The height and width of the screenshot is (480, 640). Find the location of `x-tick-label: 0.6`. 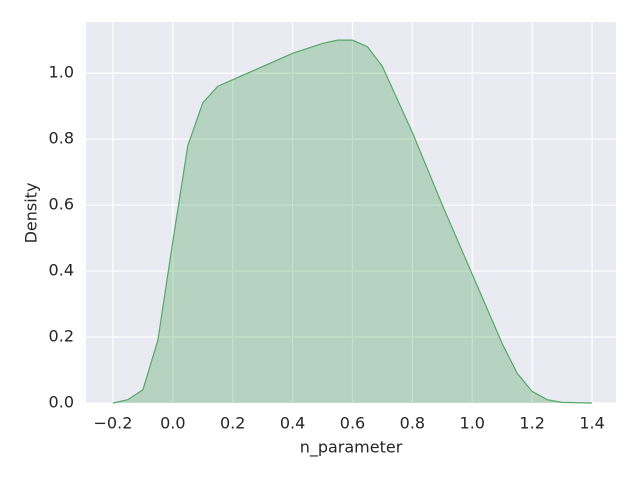

x-tick-label: 0.6 is located at coordinates (352, 423).